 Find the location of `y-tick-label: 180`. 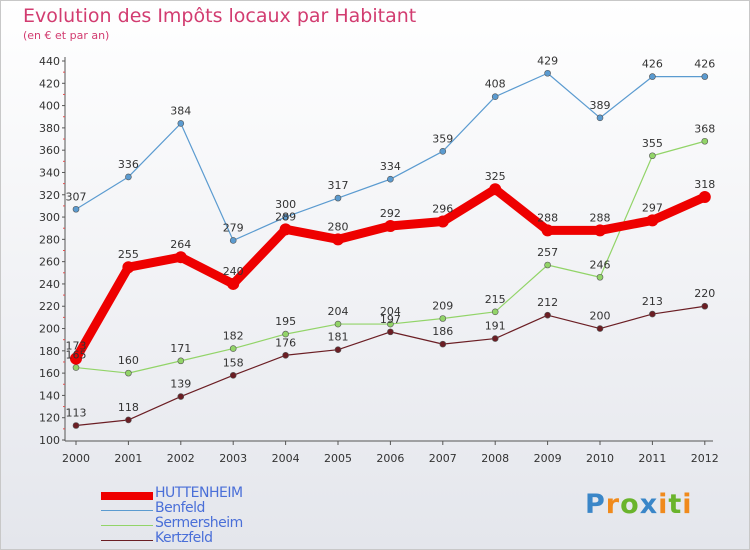

y-tick-label: 180 is located at coordinates (49, 351).